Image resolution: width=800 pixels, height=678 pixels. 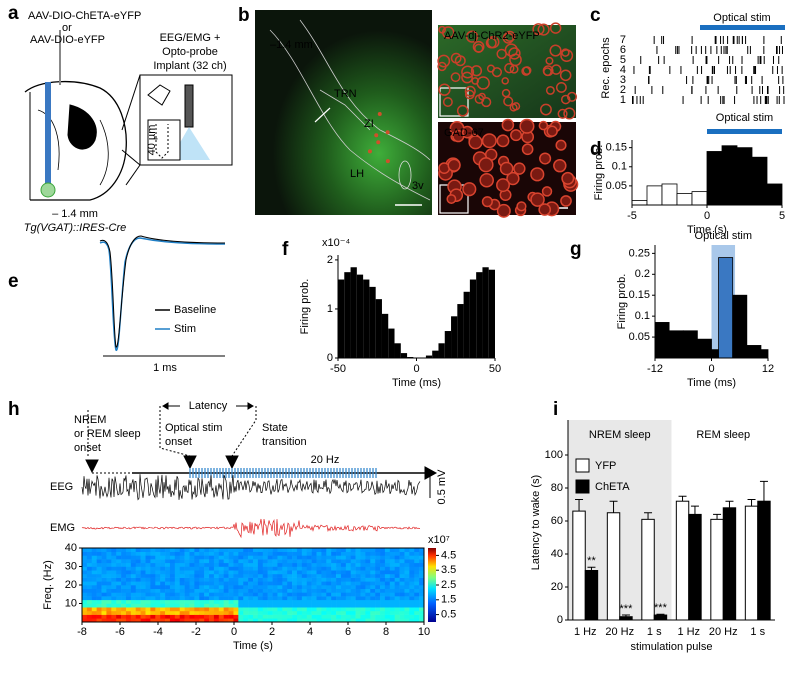 What do you see at coordinates (595, 15) in the screenshot?
I see `panel-label: c` at bounding box center [595, 15].